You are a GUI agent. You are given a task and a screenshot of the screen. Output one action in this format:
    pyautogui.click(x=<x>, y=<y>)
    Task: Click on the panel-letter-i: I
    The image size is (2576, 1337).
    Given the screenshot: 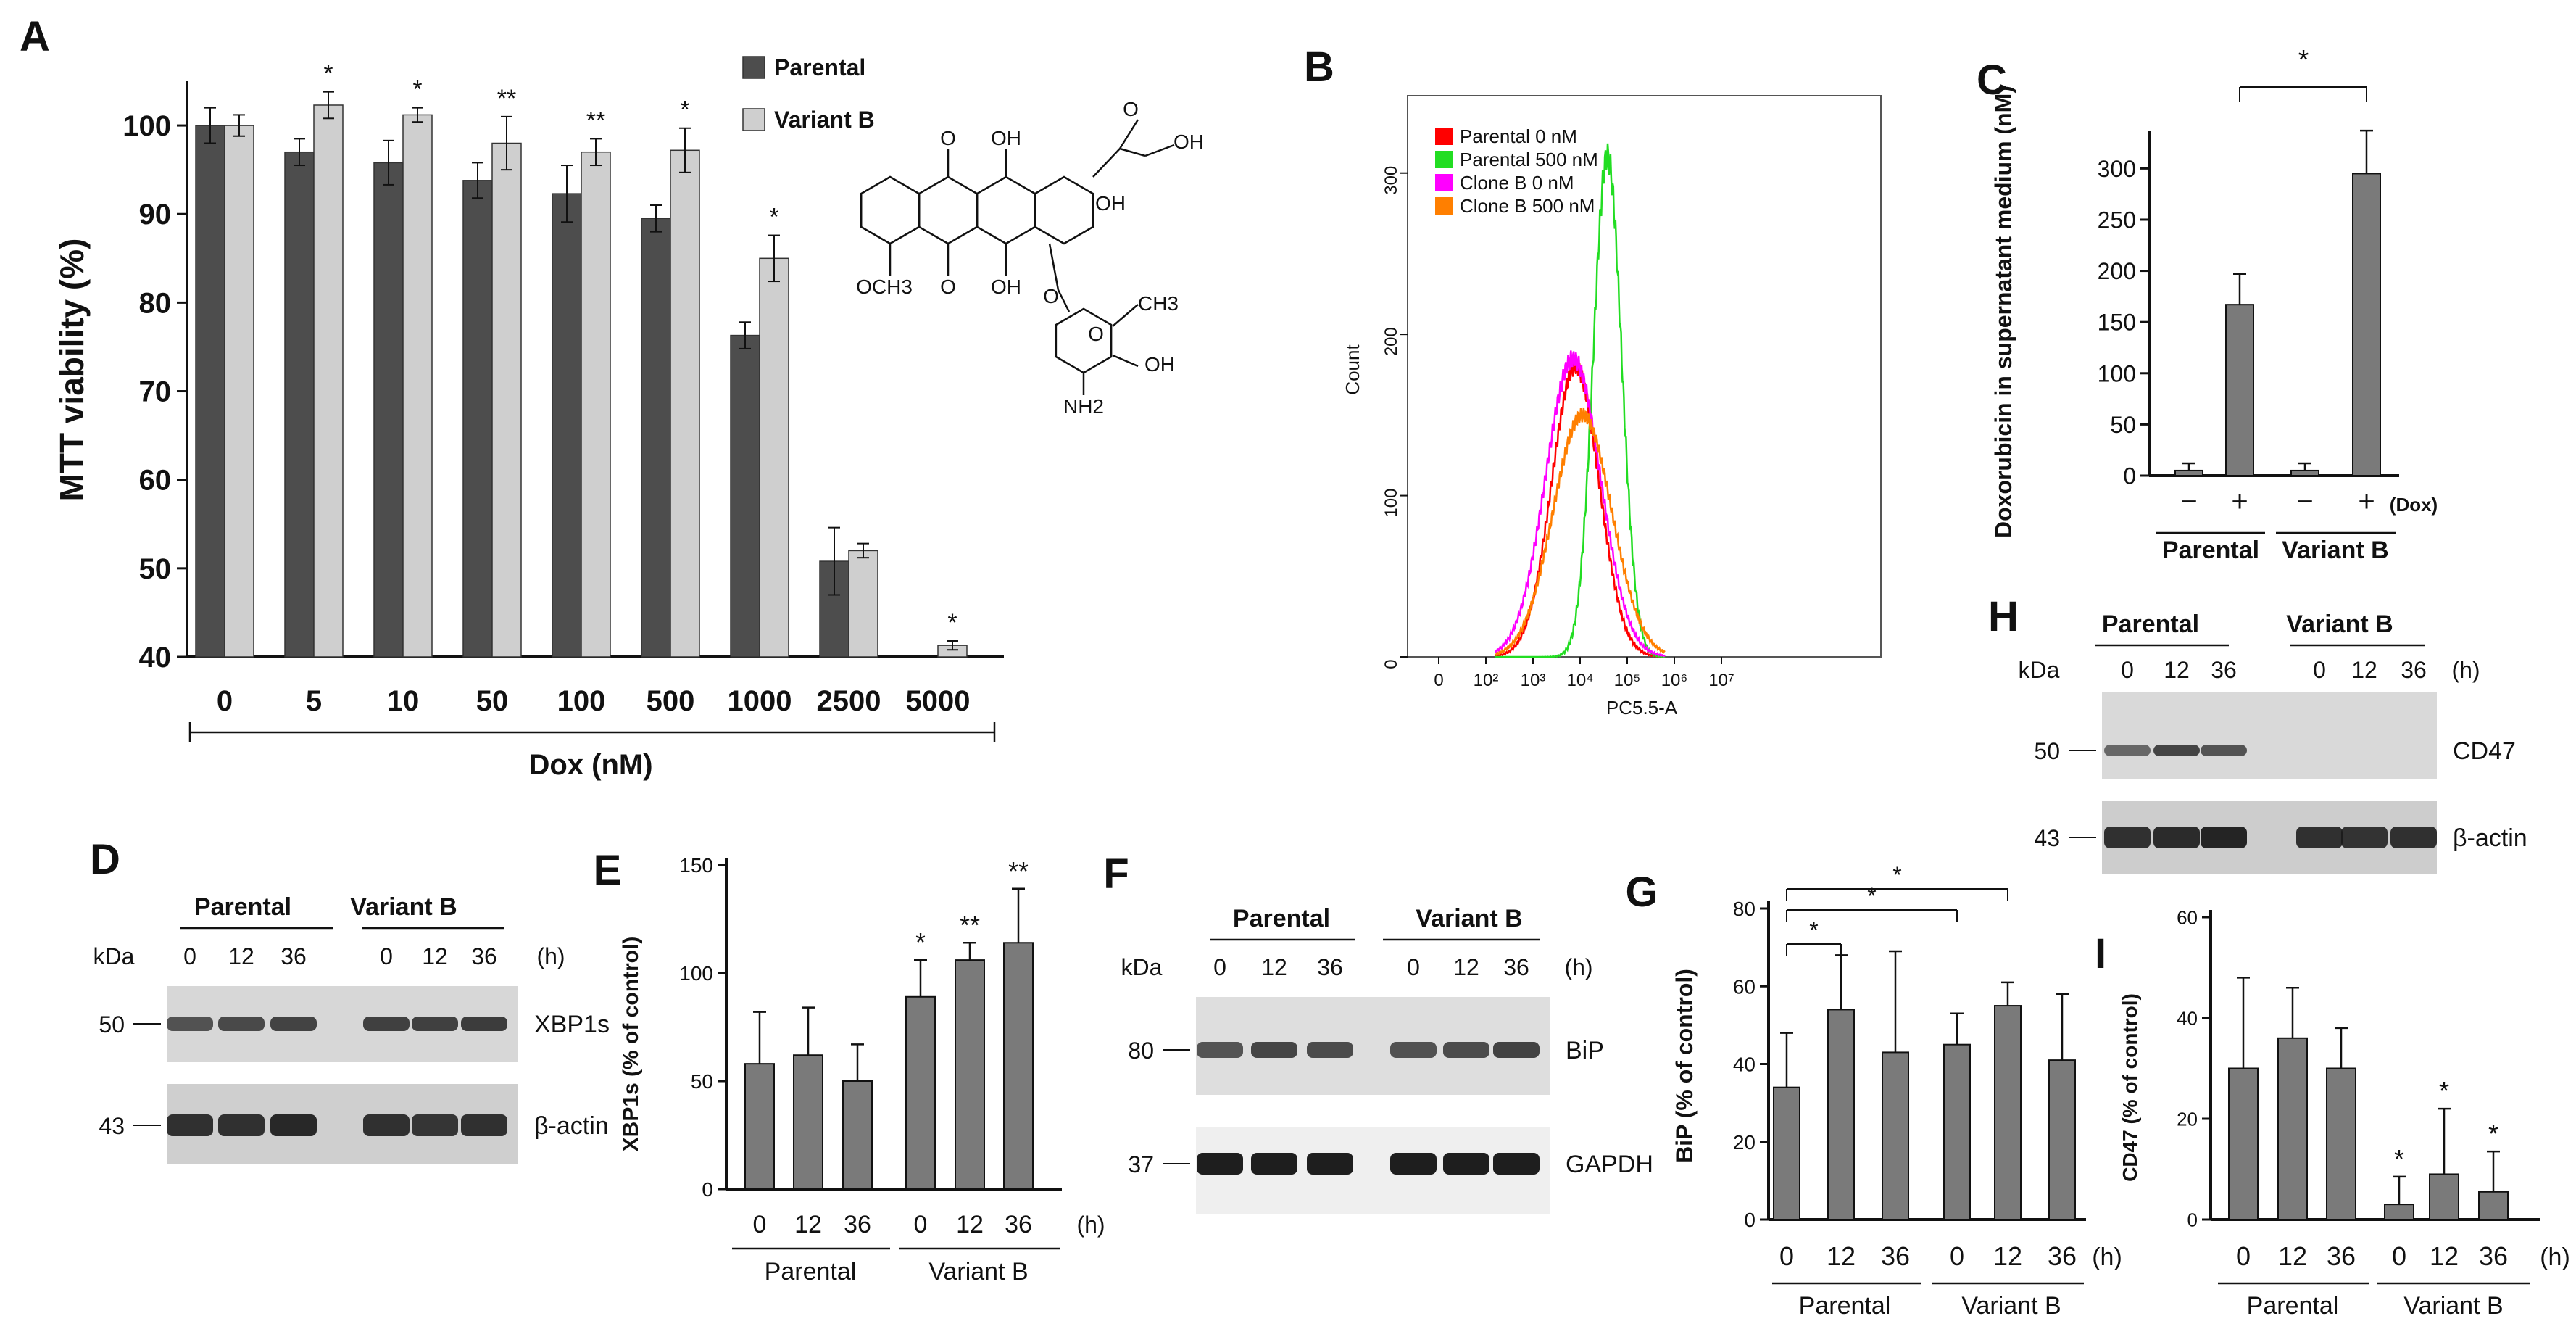 What is the action you would take?
    pyautogui.click(x=2100, y=954)
    